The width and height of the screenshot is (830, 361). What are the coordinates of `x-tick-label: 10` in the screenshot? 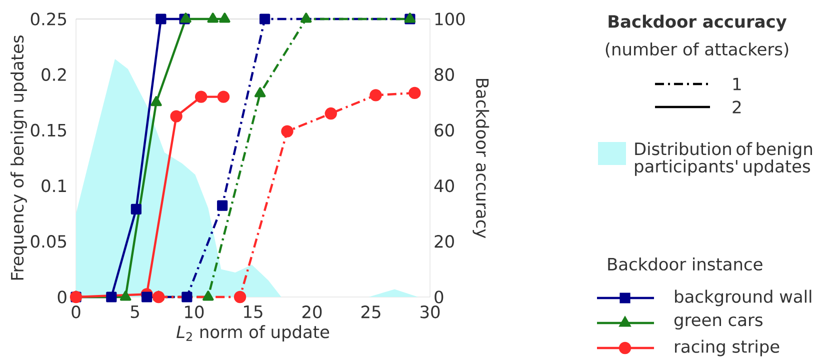 It's located at (194, 312).